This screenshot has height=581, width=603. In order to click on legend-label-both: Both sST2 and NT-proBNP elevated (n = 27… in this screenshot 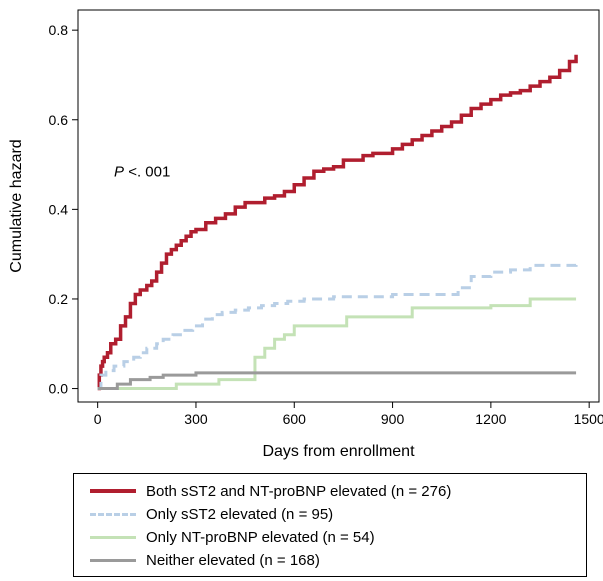, I will do `click(299, 491)`.